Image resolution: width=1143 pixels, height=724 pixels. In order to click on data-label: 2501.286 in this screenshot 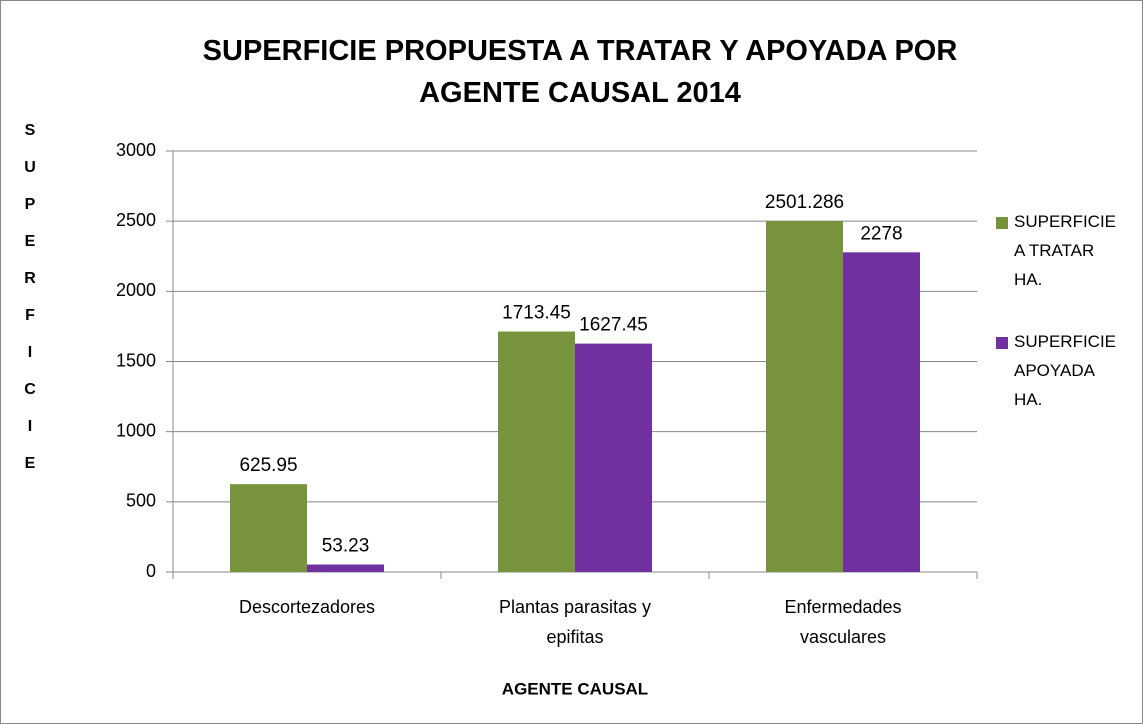, I will do `click(804, 202)`.